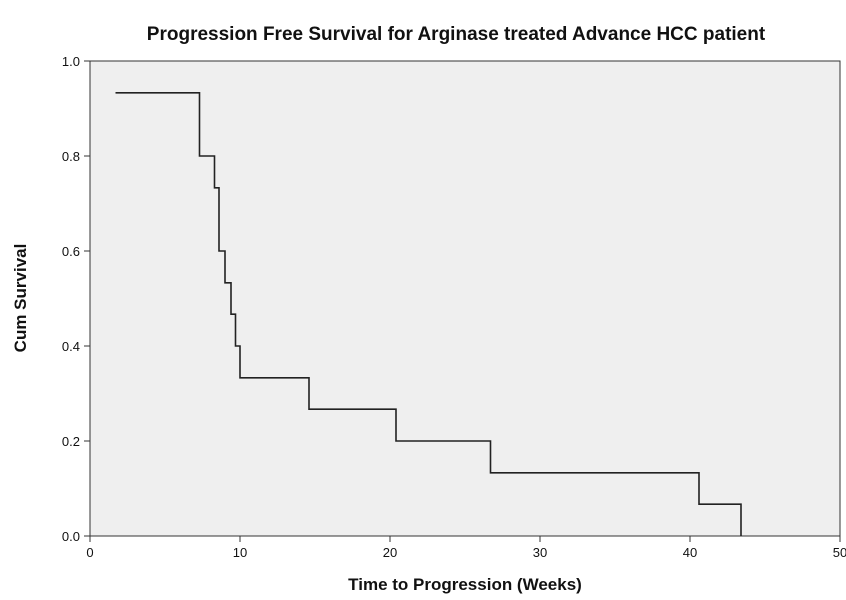  What do you see at coordinates (540, 552) in the screenshot?
I see `x-tick-label: 30` at bounding box center [540, 552].